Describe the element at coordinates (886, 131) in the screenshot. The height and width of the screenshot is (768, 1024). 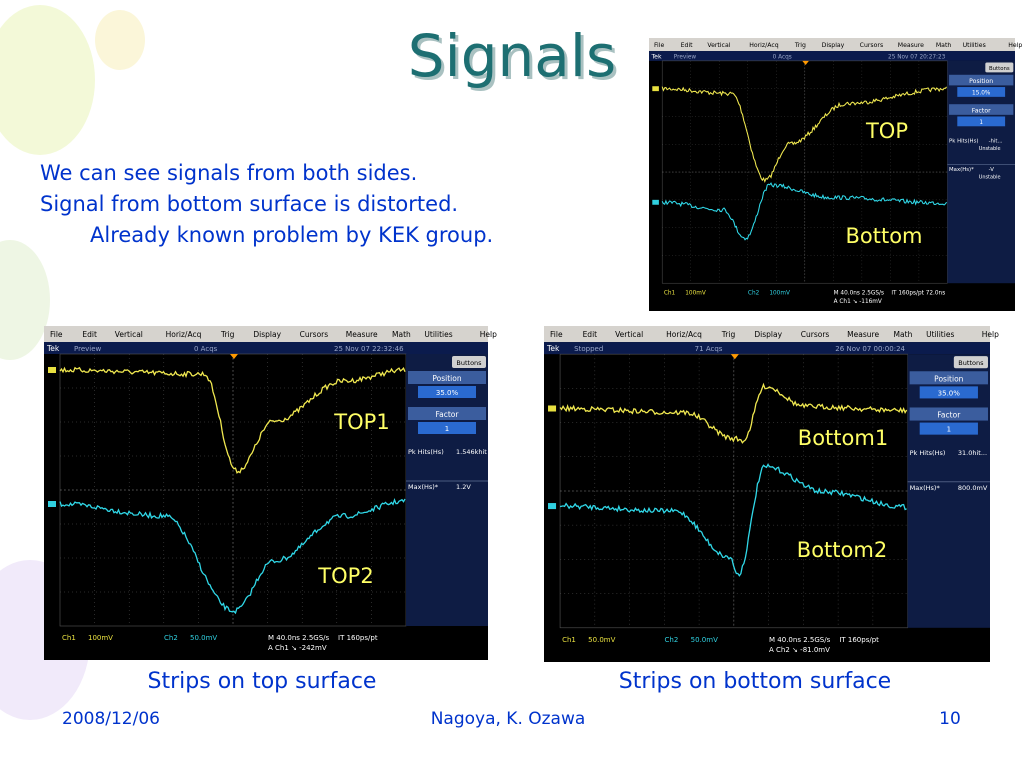
I see `signal-label: TOP` at that location.